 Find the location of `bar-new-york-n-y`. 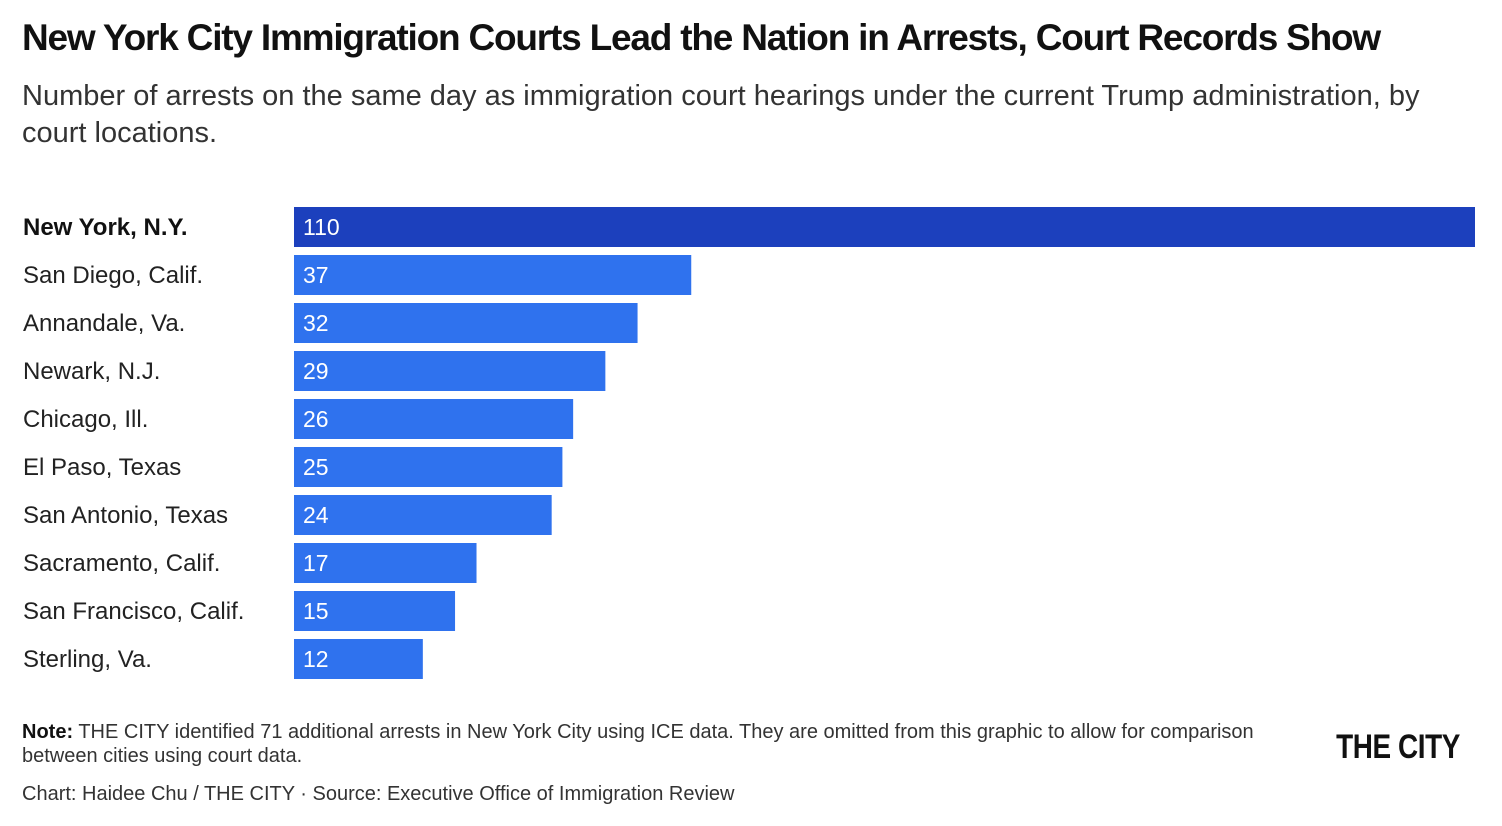

bar-new-york-n-y is located at coordinates (884, 227).